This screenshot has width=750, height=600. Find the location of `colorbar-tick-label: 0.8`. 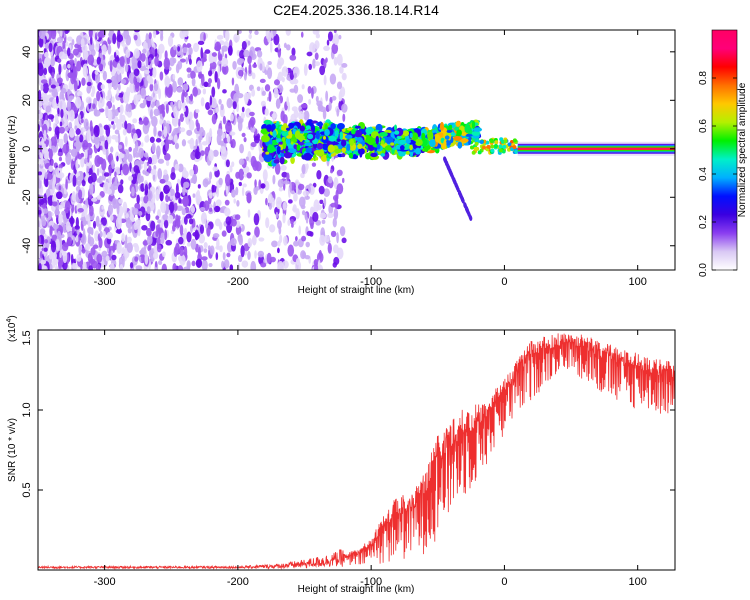

colorbar-tick-label: 0.8 is located at coordinates (703, 78).